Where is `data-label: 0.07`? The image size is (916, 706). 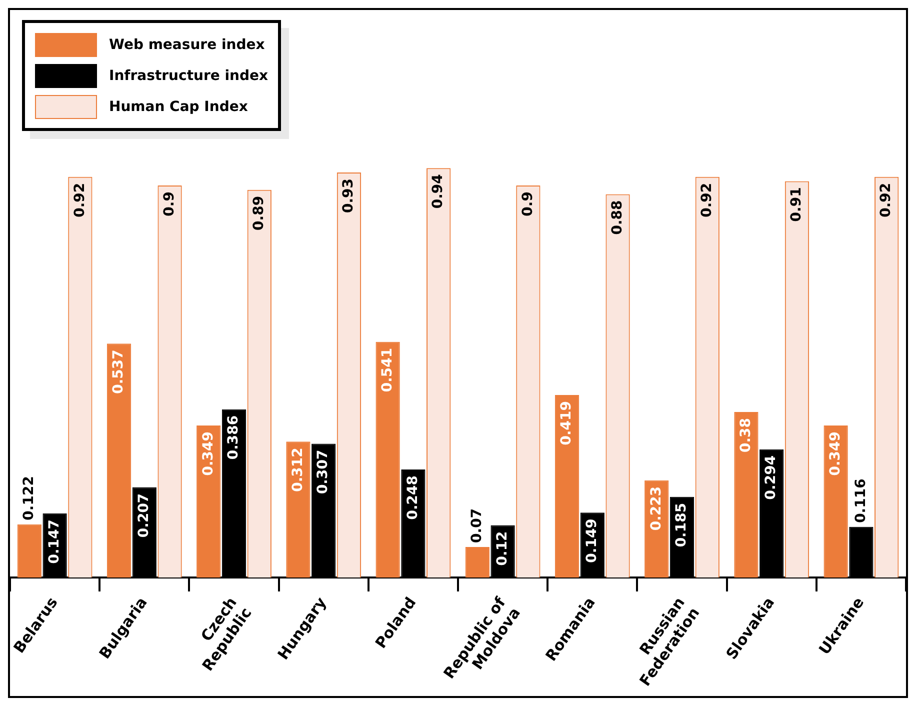
data-label: 0.07 is located at coordinates (477, 525).